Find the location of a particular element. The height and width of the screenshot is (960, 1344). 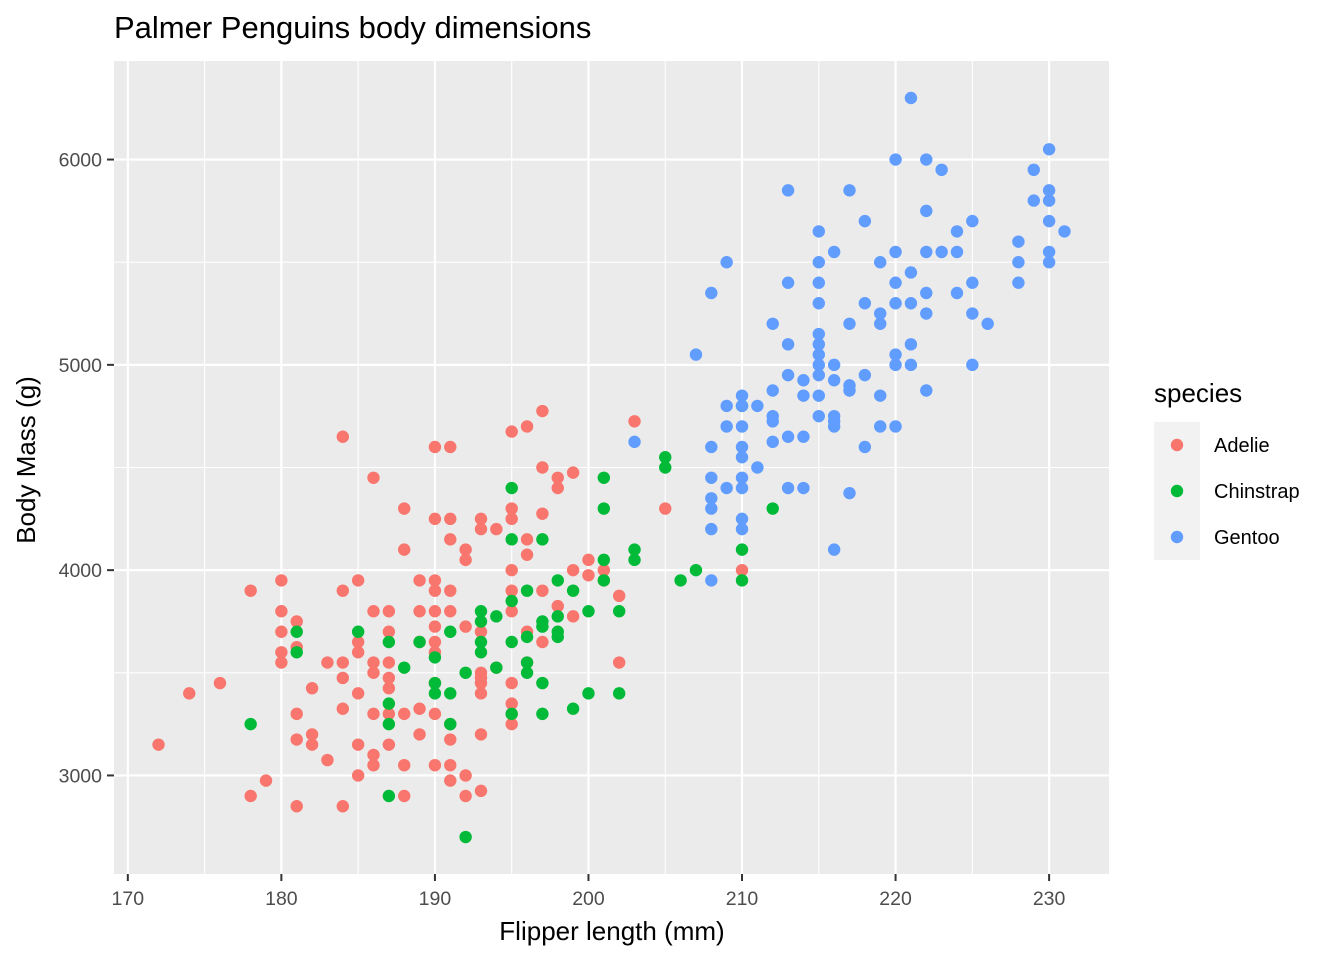

legend: species Adelie Chinstrap Gentoo is located at coordinates (1227, 469).